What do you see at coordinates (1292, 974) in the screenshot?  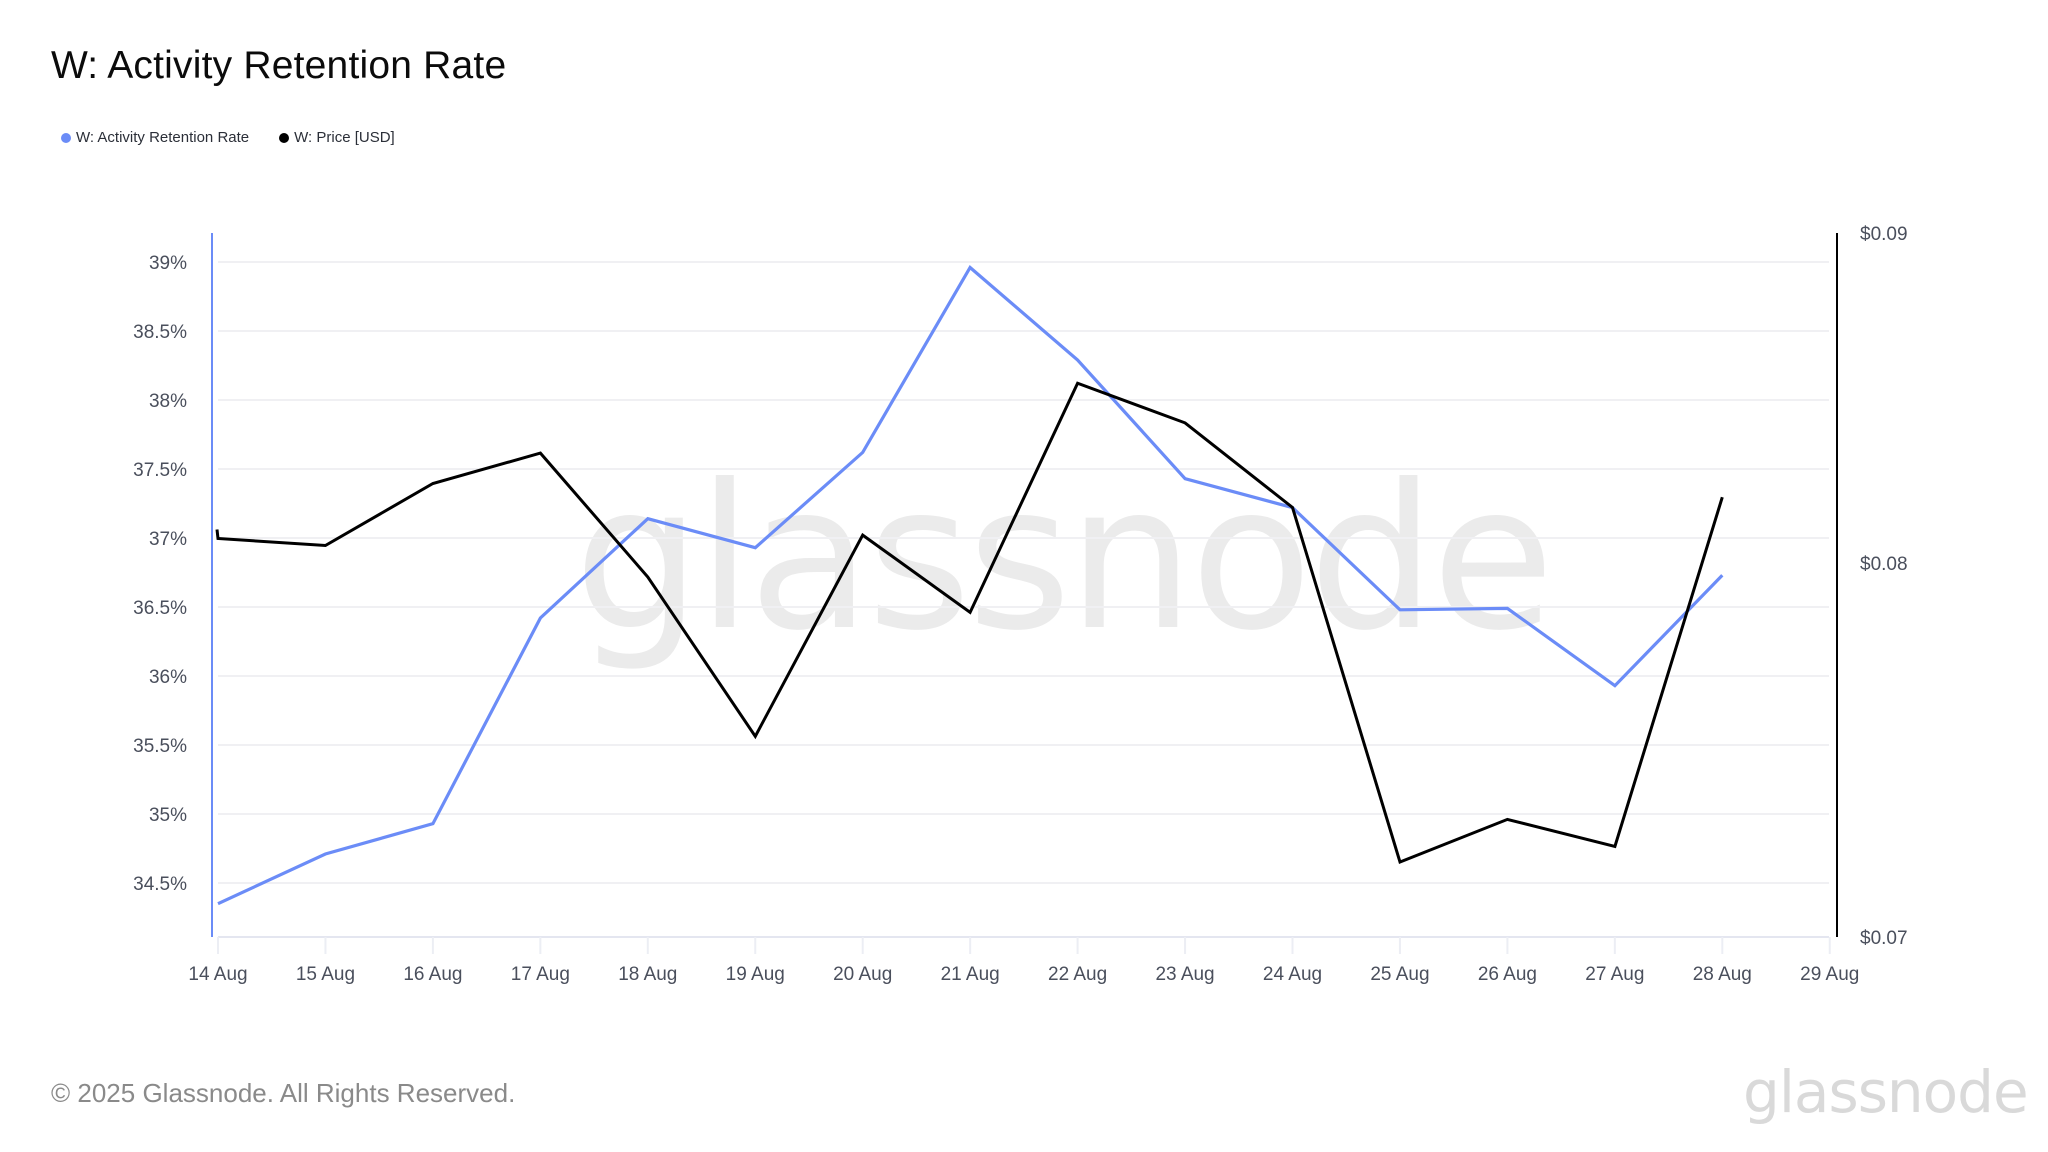 I see `x-axis-tick-label: 24 Aug` at bounding box center [1292, 974].